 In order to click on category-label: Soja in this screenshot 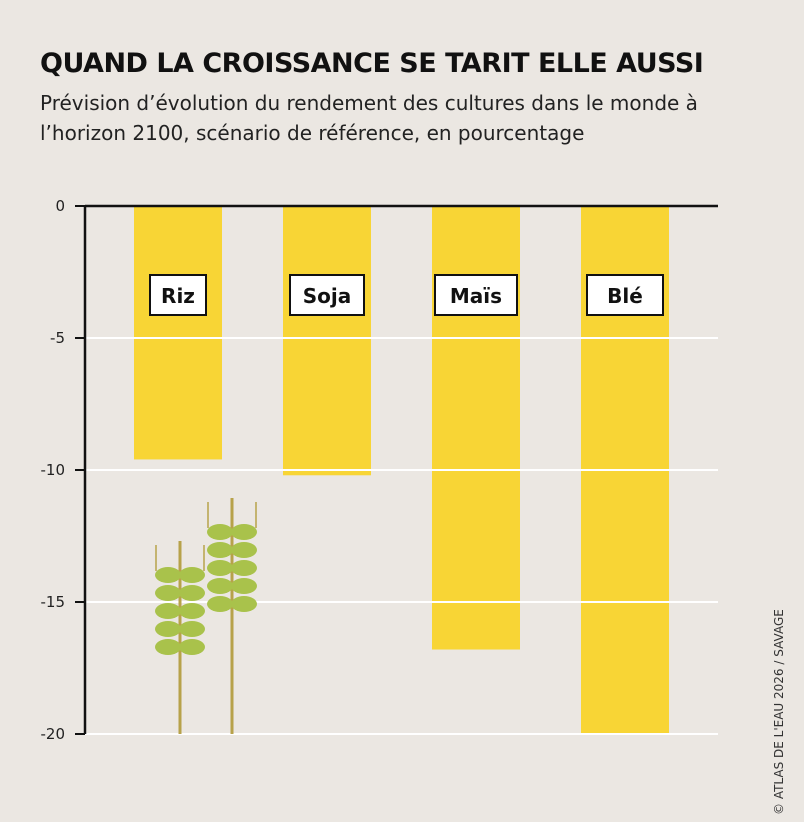, I will do `click(327, 296)`.